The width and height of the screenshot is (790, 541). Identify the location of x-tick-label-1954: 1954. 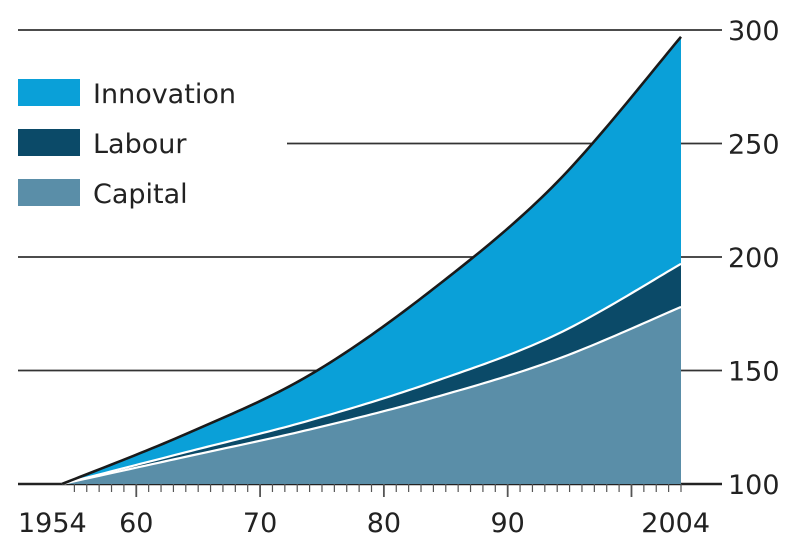
(52, 523).